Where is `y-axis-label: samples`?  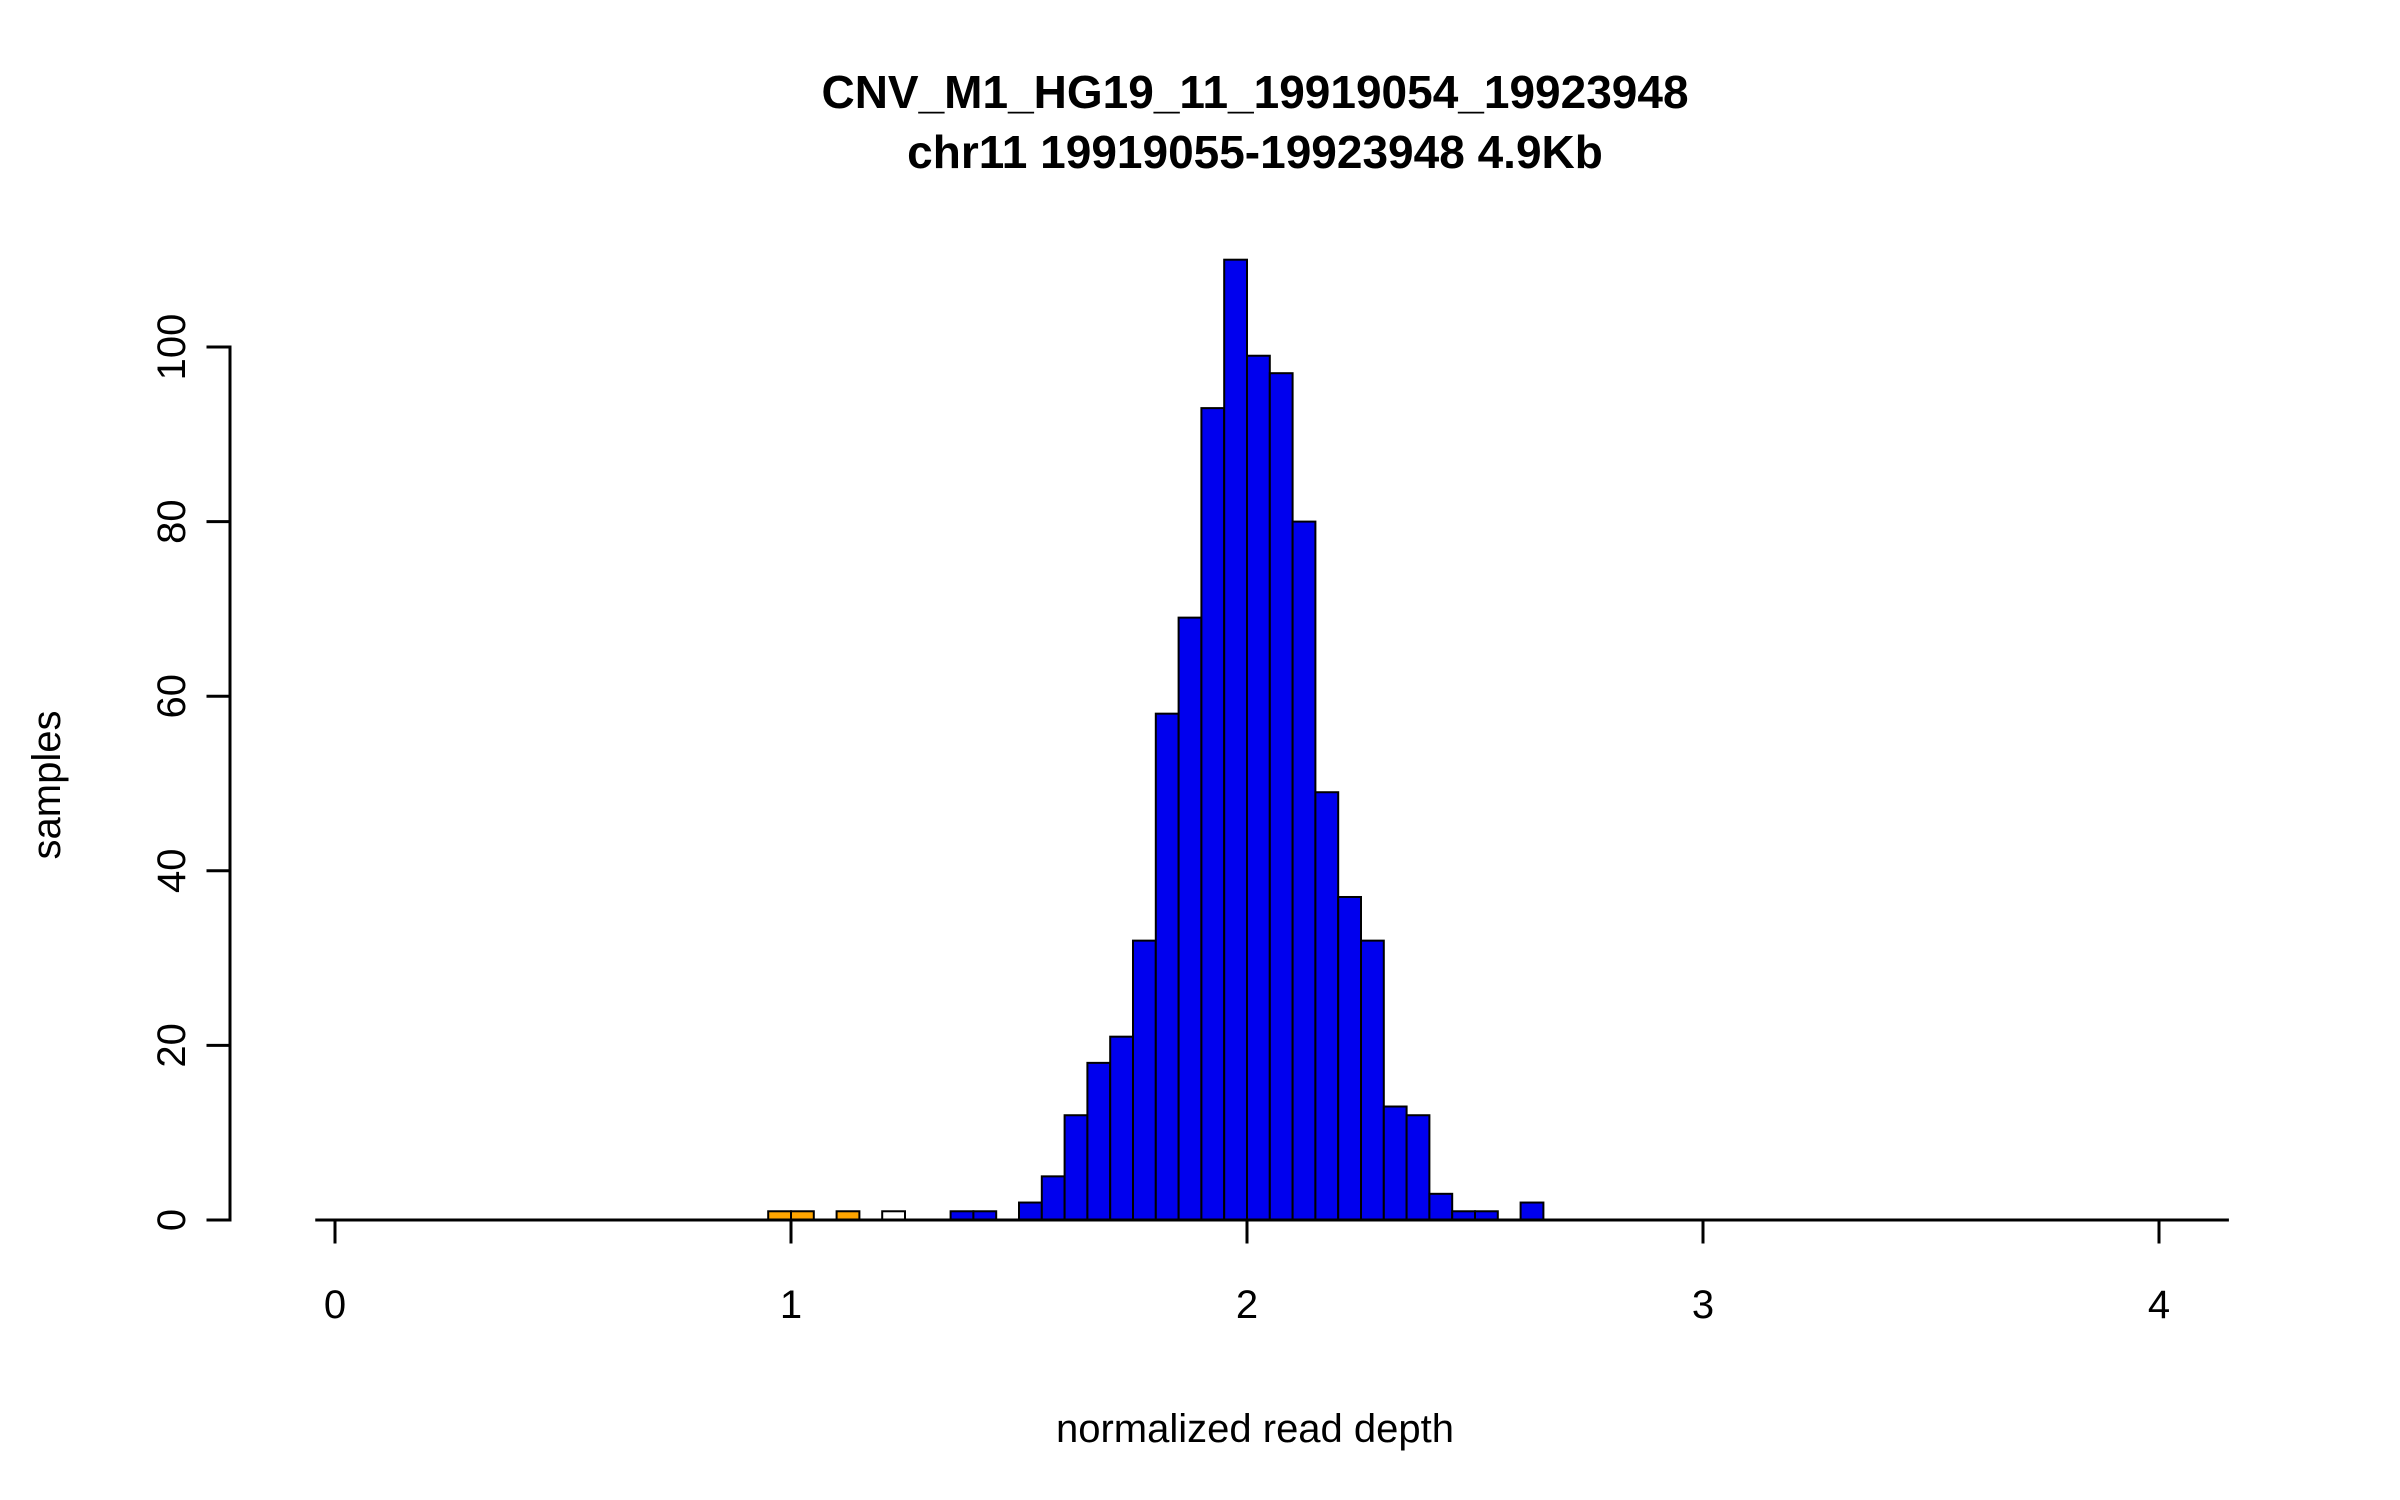 y-axis-label: samples is located at coordinates (47, 785).